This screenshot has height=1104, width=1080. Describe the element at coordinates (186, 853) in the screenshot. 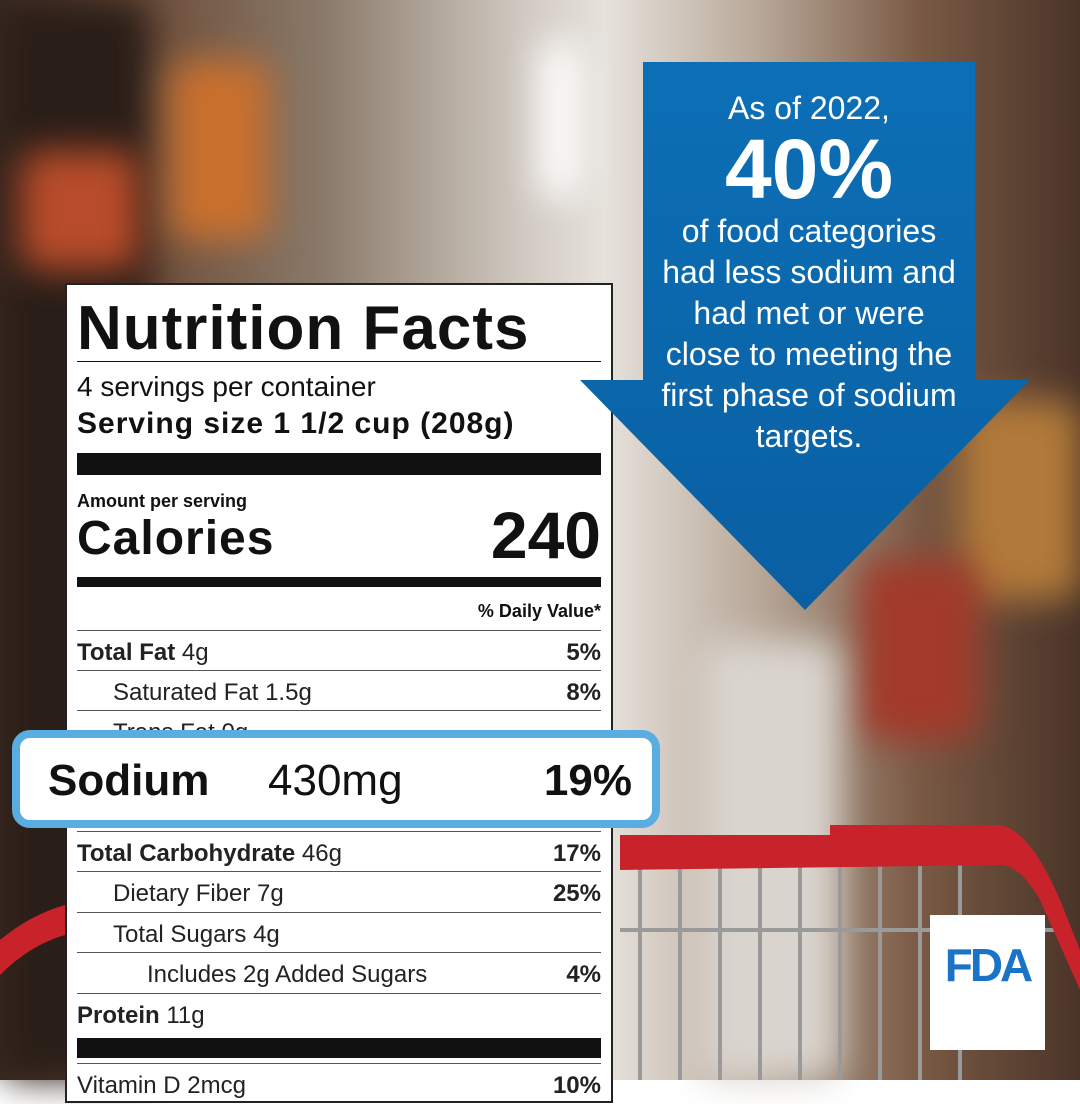

I see `nutrient-name: Total Carbohydrate` at that location.